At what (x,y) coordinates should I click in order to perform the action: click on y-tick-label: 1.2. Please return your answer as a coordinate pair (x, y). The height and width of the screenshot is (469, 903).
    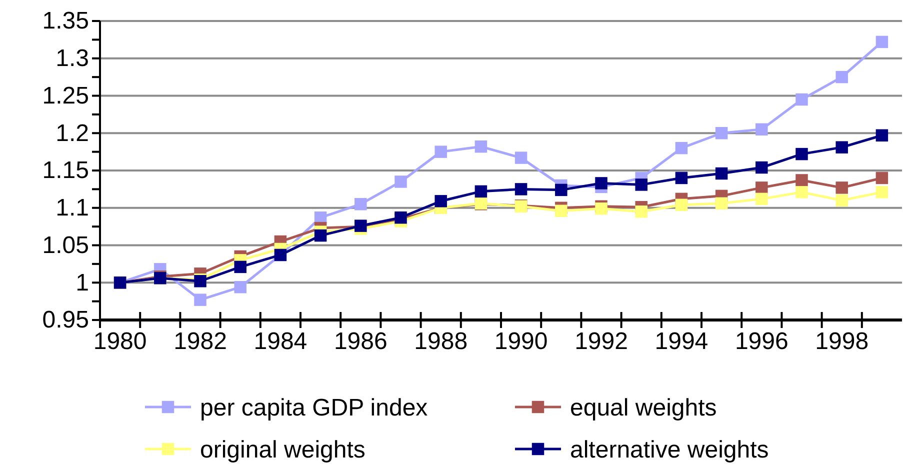
    Looking at the image, I should click on (72, 133).